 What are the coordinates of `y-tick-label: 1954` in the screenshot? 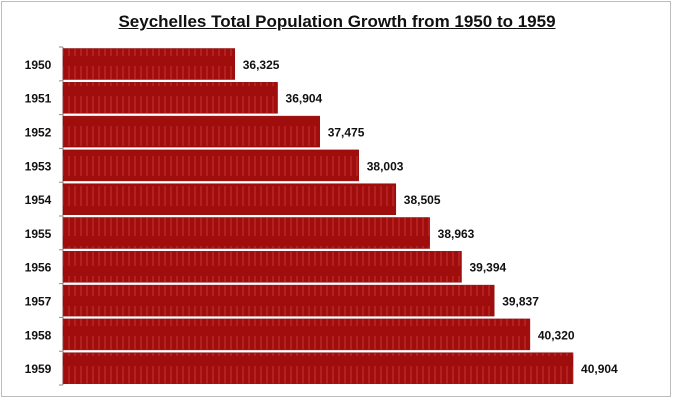 It's located at (38, 200).